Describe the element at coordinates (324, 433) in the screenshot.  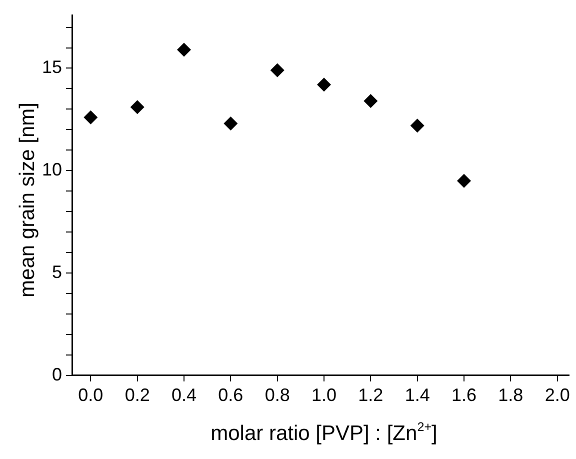
I see `x-axis-title: molar ratio [PVP] : [Zn$^{2+}$]` at that location.